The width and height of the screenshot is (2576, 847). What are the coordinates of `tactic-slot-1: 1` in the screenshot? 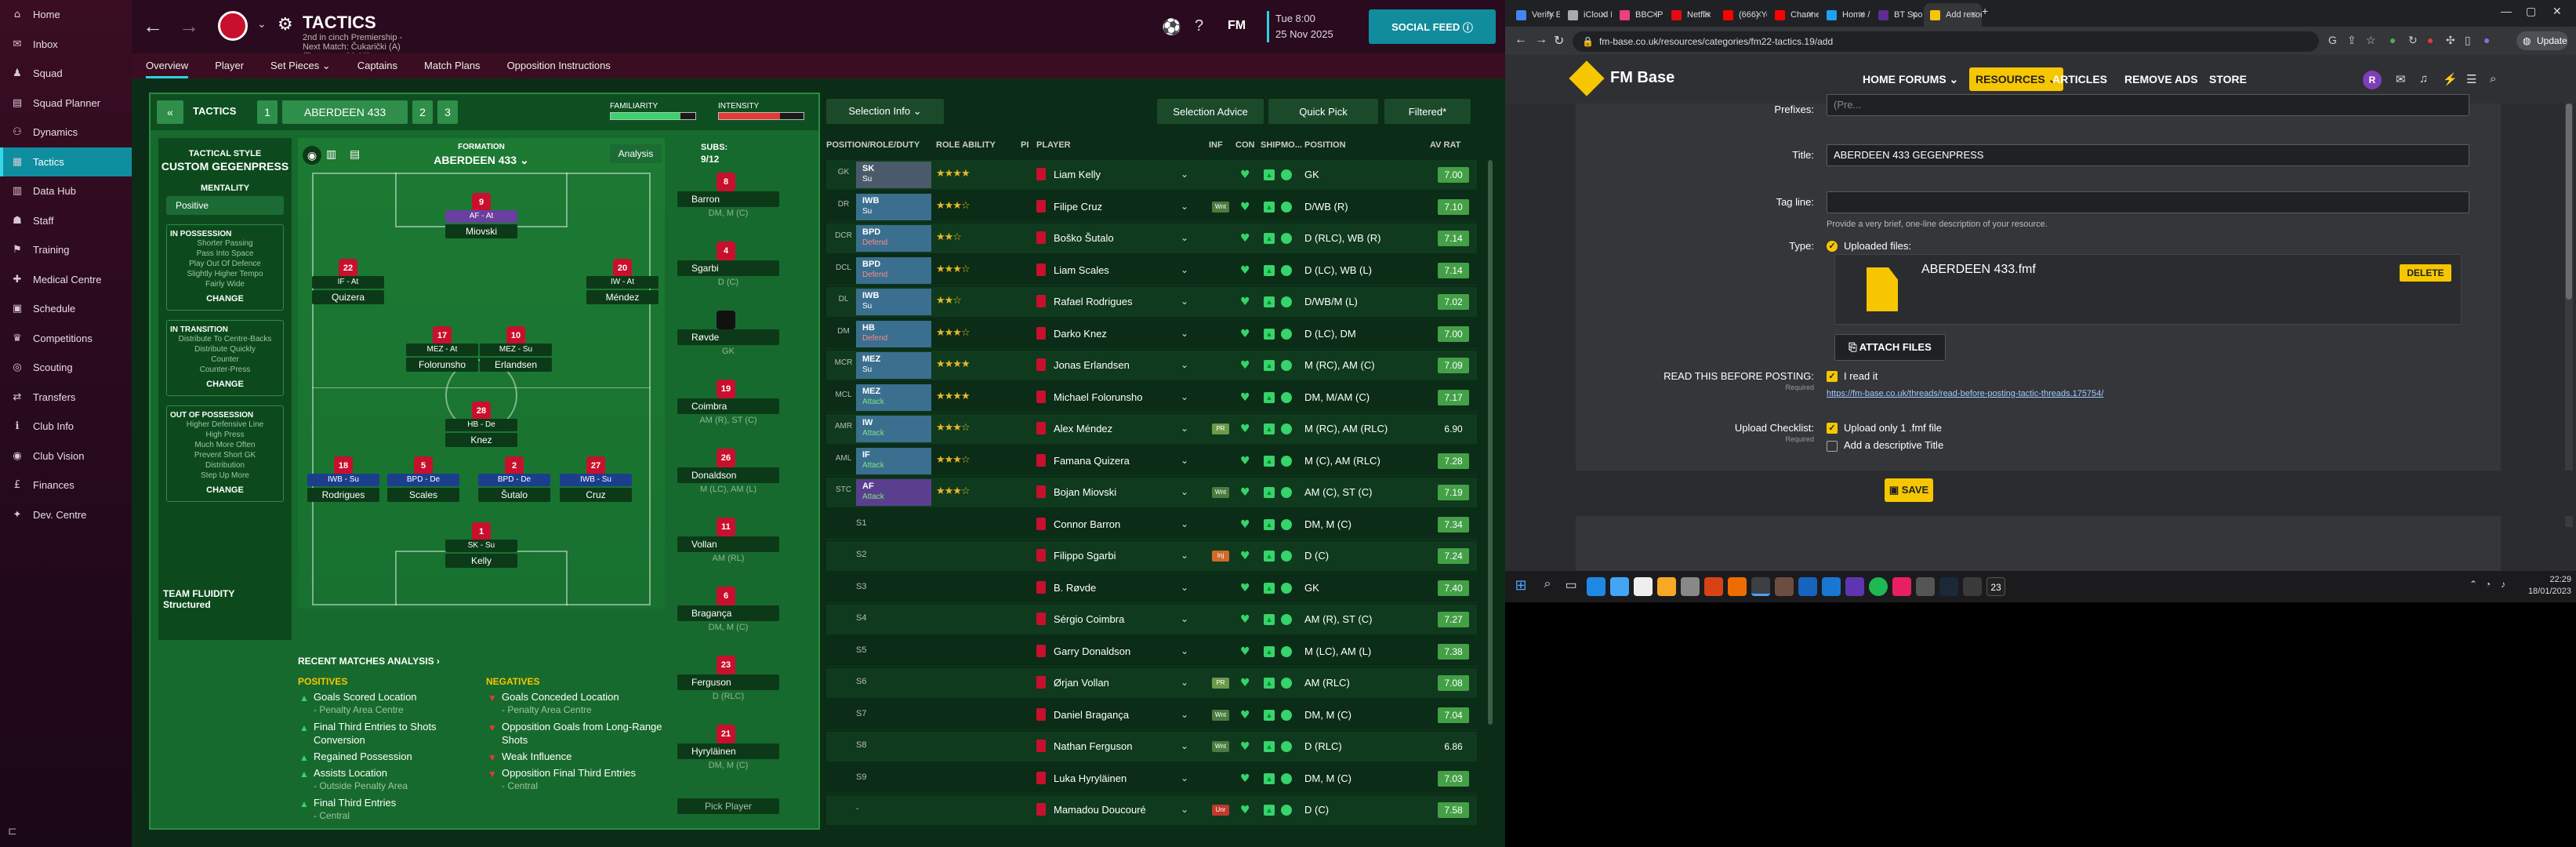 It's located at (267, 112).